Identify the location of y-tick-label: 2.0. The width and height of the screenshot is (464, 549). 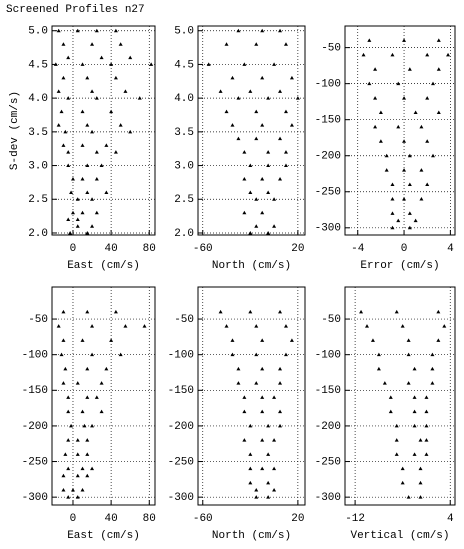
(184, 234).